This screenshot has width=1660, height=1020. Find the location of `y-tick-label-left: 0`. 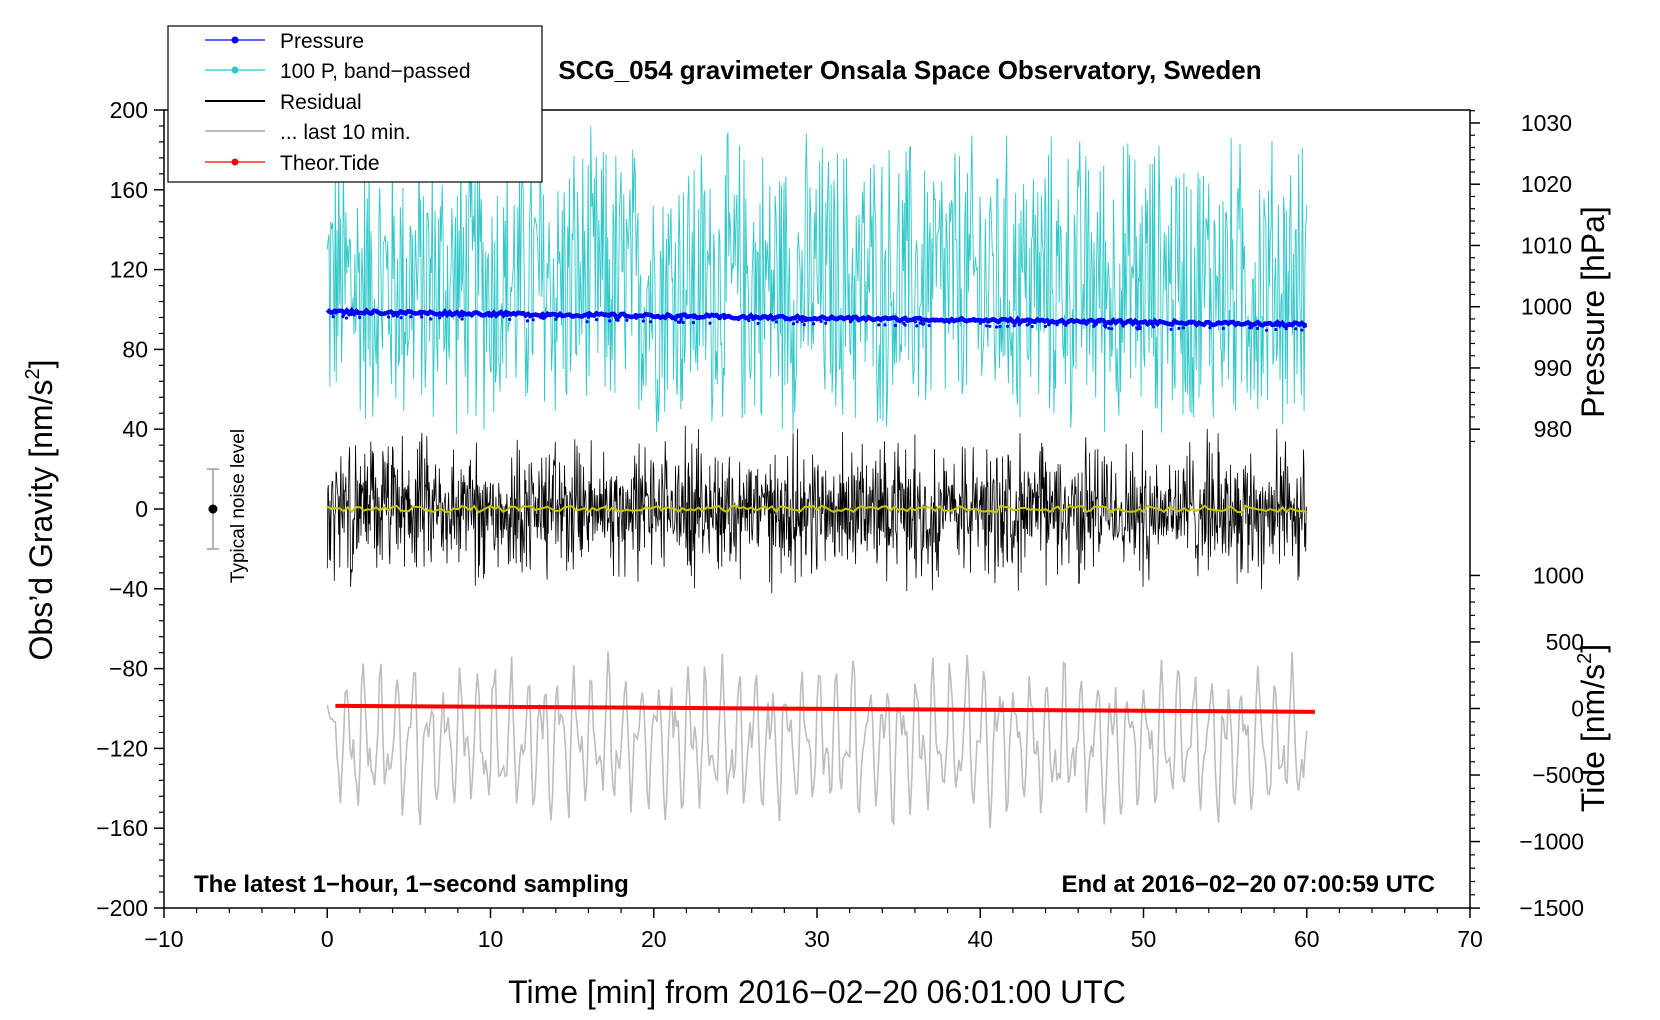

y-tick-label-left: 0 is located at coordinates (141, 509).